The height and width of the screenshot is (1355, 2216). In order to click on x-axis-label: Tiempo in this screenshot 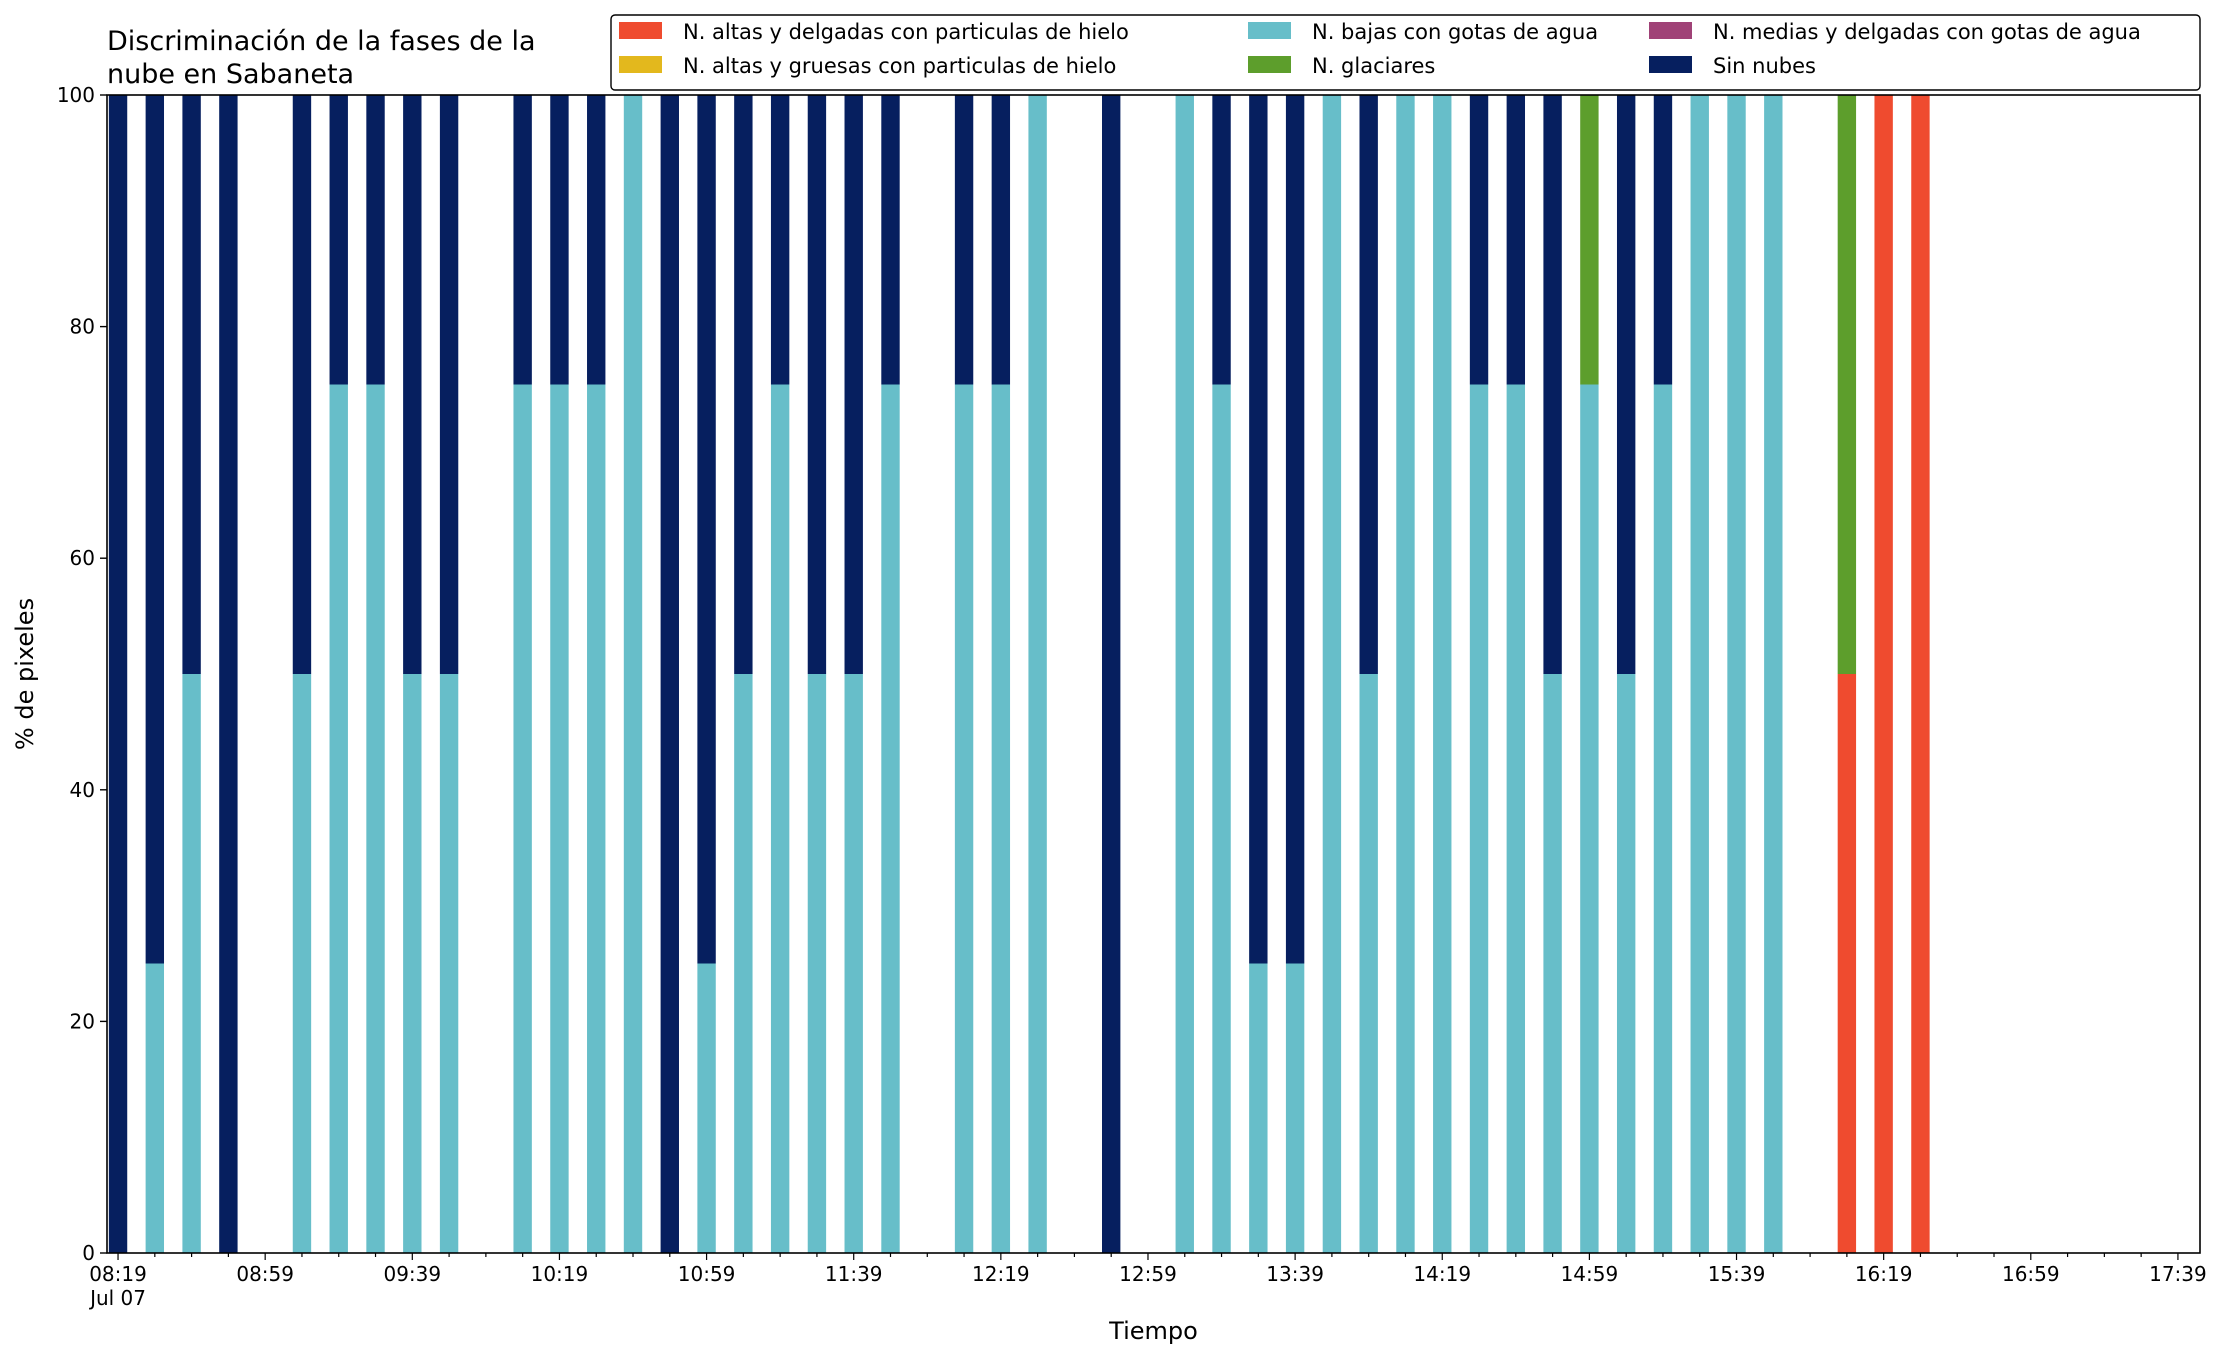, I will do `click(1153, 1331)`.